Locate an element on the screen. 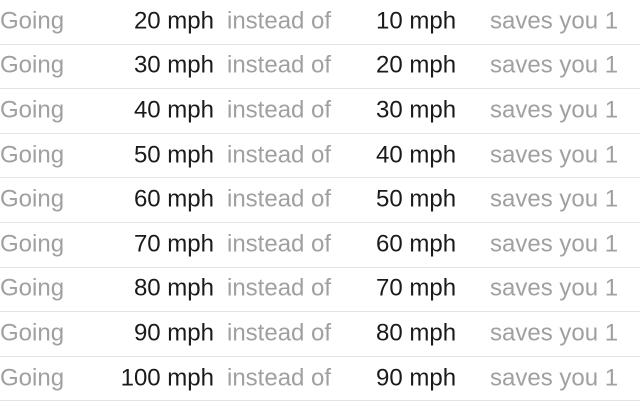 The image size is (640, 401). faster-speed: 100 mph is located at coordinates (167, 378).